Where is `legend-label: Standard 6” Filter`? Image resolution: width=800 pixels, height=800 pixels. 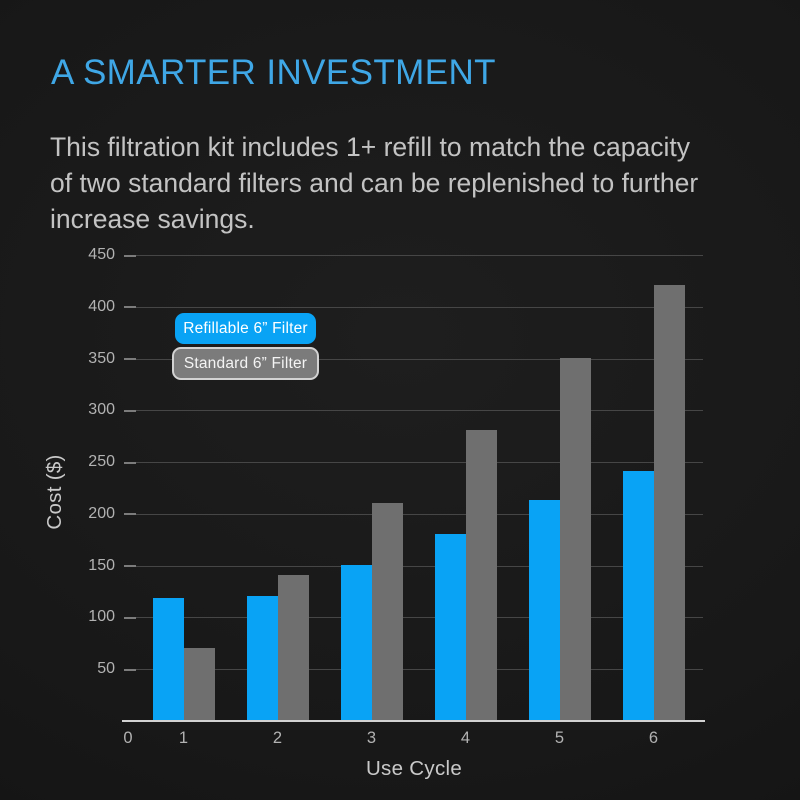 legend-label: Standard 6” Filter is located at coordinates (245, 363).